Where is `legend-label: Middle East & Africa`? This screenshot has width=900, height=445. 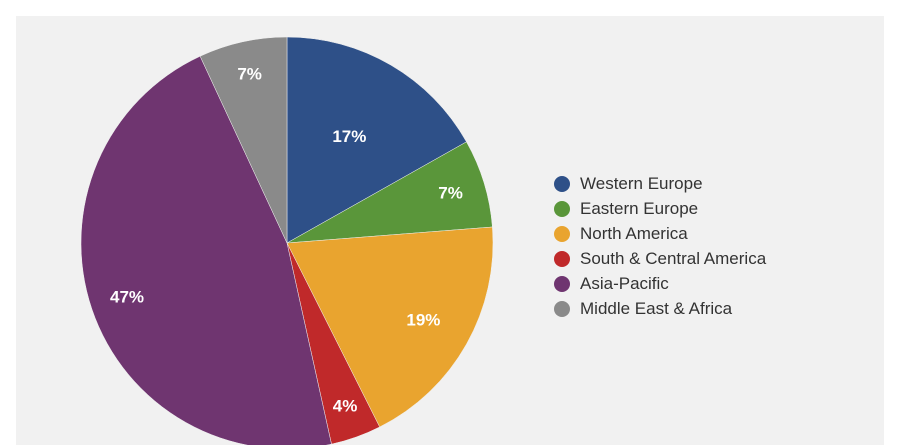 legend-label: Middle East & Africa is located at coordinates (656, 308).